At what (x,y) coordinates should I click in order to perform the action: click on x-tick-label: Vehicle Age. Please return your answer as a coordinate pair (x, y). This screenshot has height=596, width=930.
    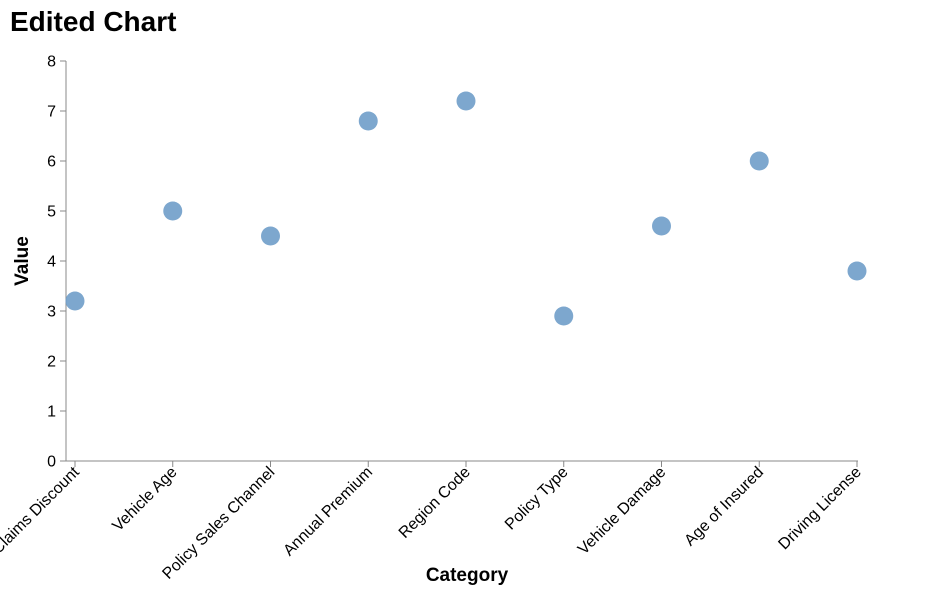
    Looking at the image, I should click on (144, 499).